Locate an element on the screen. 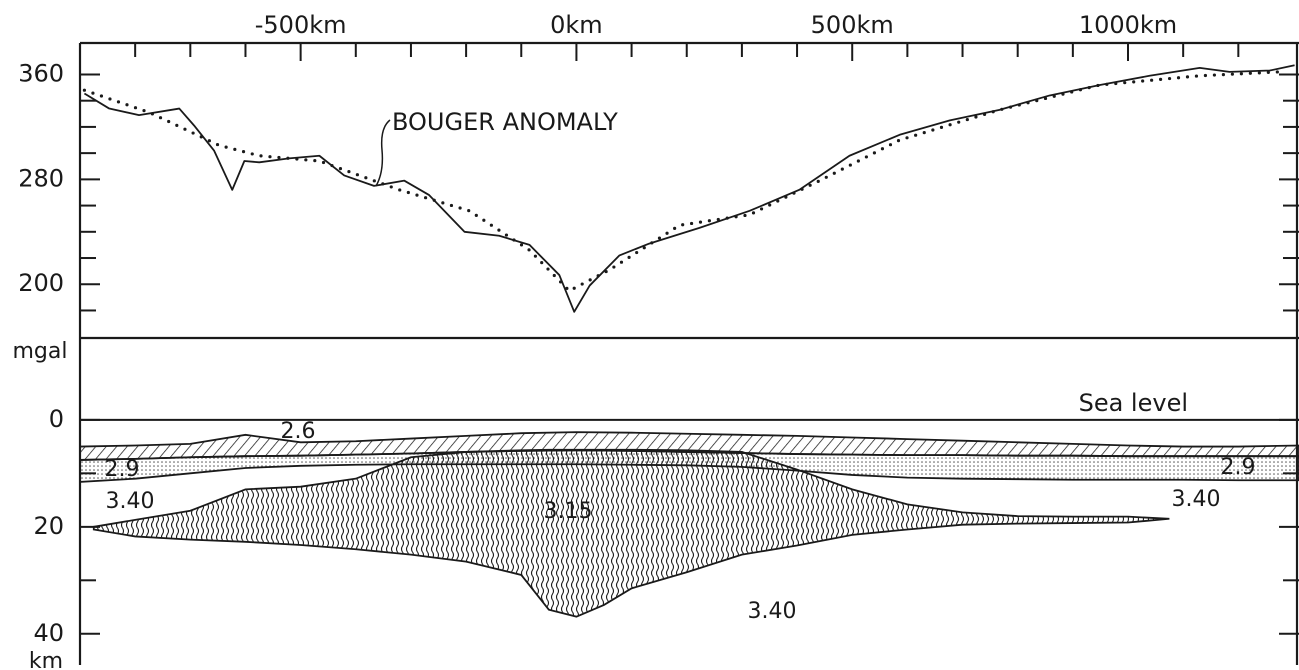  y-tick-label: 200 is located at coordinates (41, 283).